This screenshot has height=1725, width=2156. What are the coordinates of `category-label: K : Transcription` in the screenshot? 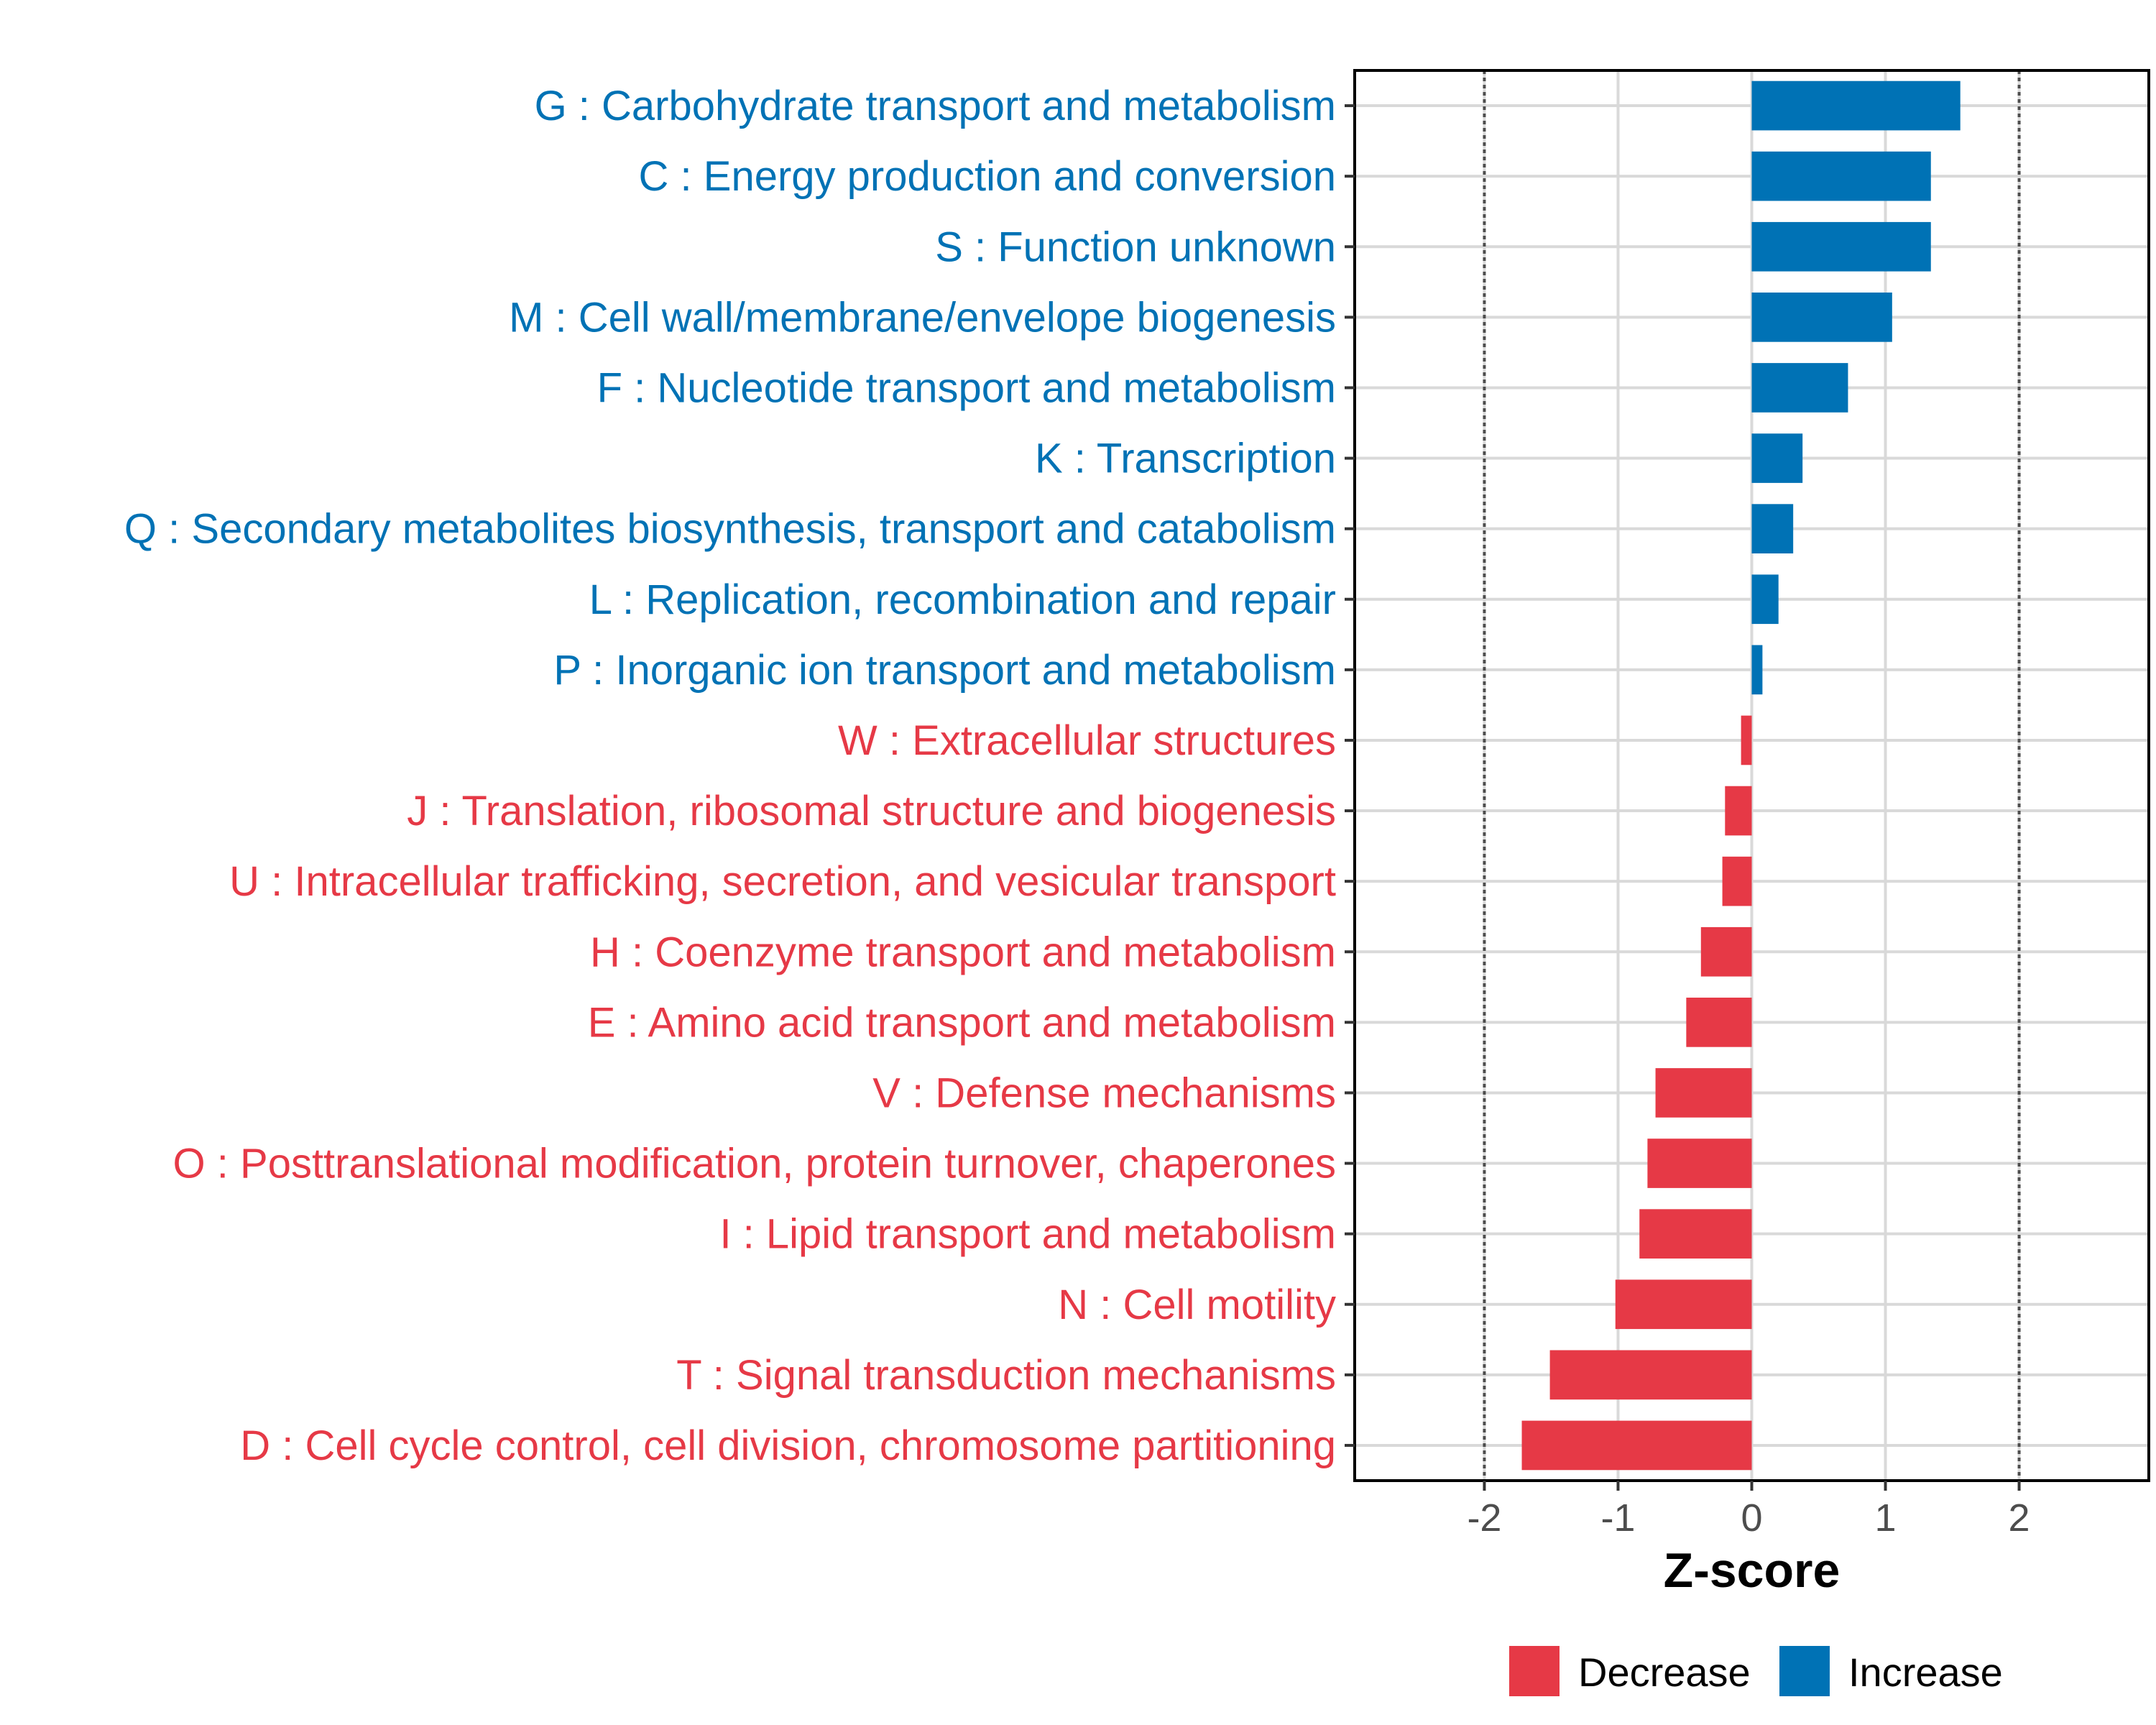 It's located at (1186, 459).